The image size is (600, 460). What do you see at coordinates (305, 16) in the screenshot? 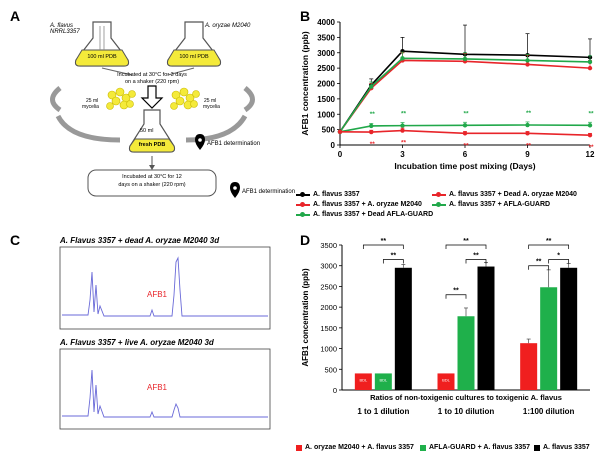
I see `panel-letter-b: B` at bounding box center [305, 16].